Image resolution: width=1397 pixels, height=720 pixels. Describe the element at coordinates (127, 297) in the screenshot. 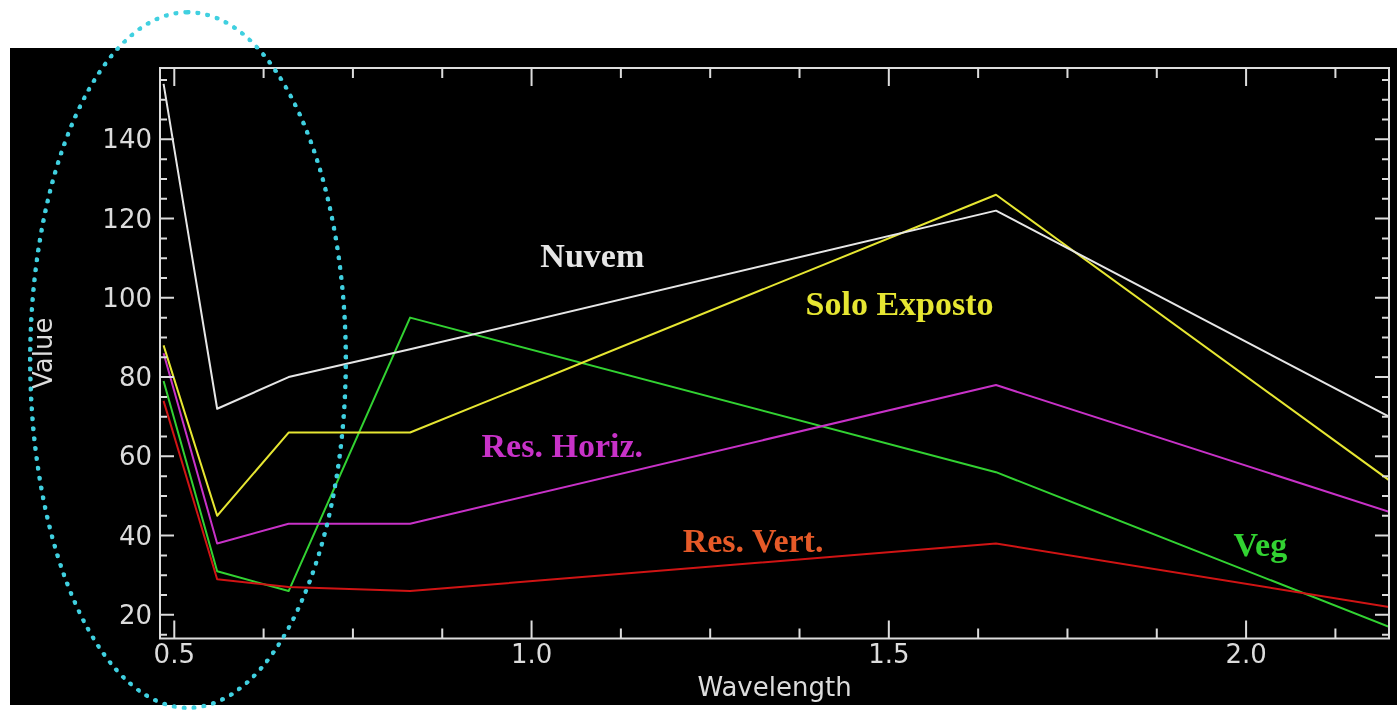

I see `y-tick-label: 100` at that location.